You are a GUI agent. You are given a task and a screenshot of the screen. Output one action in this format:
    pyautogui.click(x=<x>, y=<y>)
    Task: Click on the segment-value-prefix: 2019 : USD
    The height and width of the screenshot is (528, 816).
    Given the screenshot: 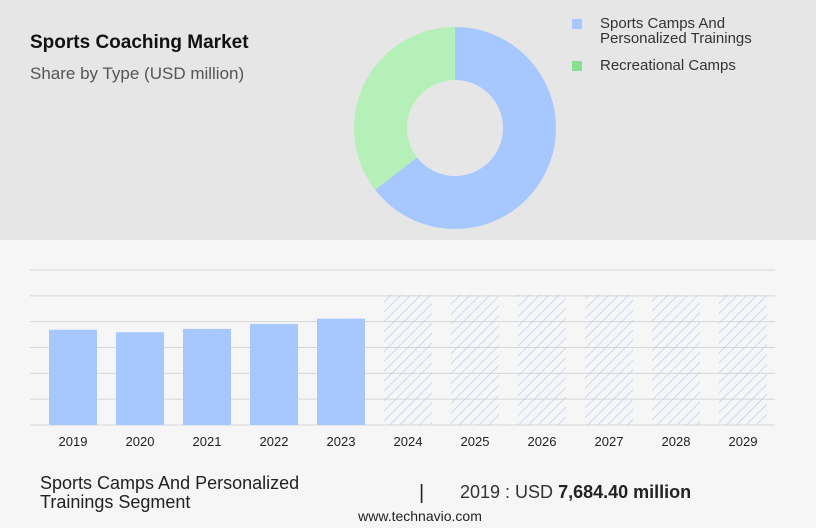 What is the action you would take?
    pyautogui.click(x=507, y=492)
    